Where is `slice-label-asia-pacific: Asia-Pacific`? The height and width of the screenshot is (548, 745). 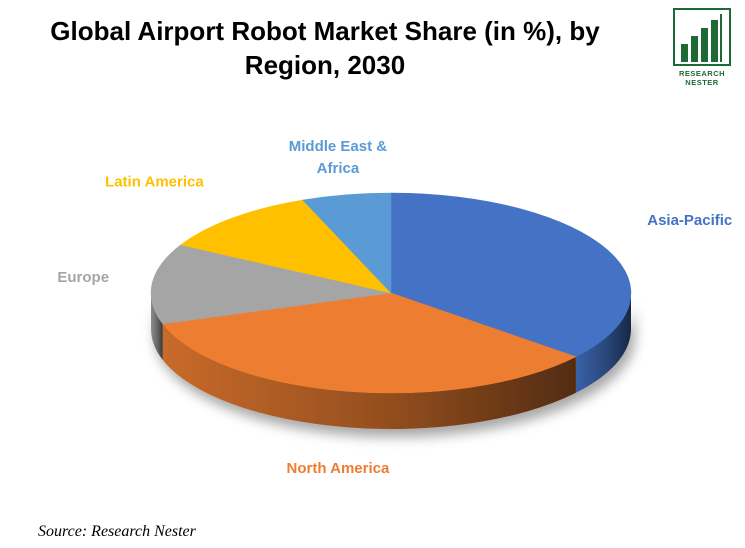
slice-label-asia-pacific: Asia-Pacific is located at coordinates (689, 220).